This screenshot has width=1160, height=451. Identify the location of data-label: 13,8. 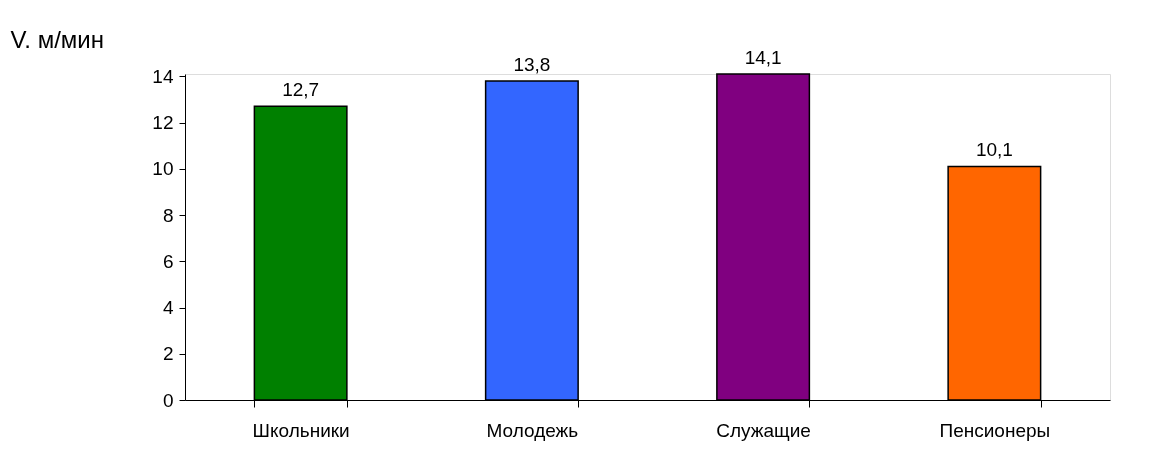
(532, 64).